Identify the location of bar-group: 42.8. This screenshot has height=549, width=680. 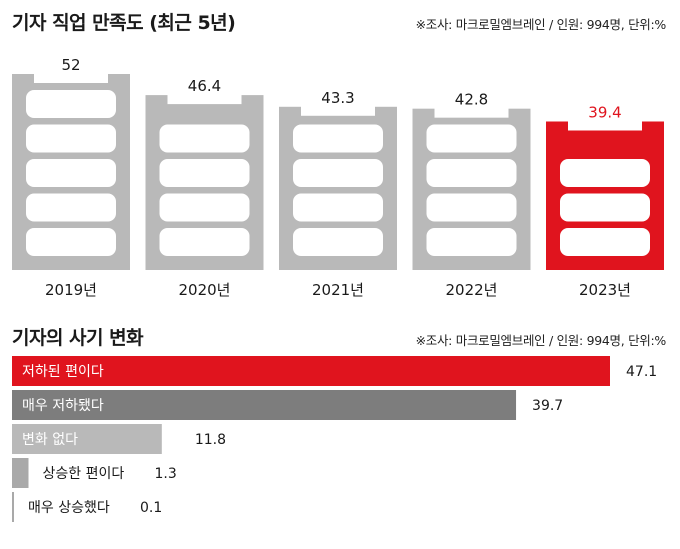
(471, 180).